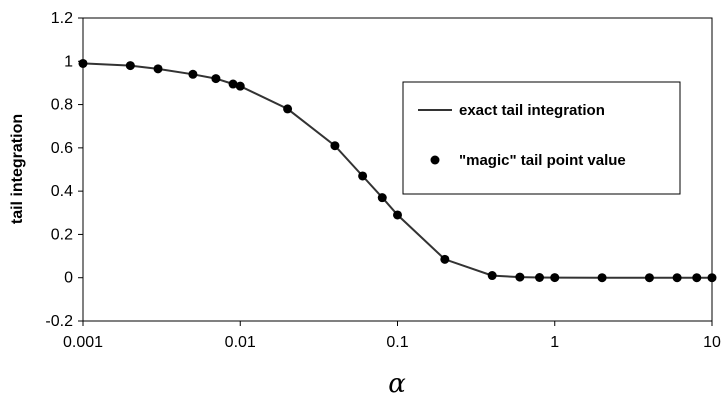  What do you see at coordinates (542, 160) in the screenshot?
I see `legend-label-magic: "magic" tail point value` at bounding box center [542, 160].